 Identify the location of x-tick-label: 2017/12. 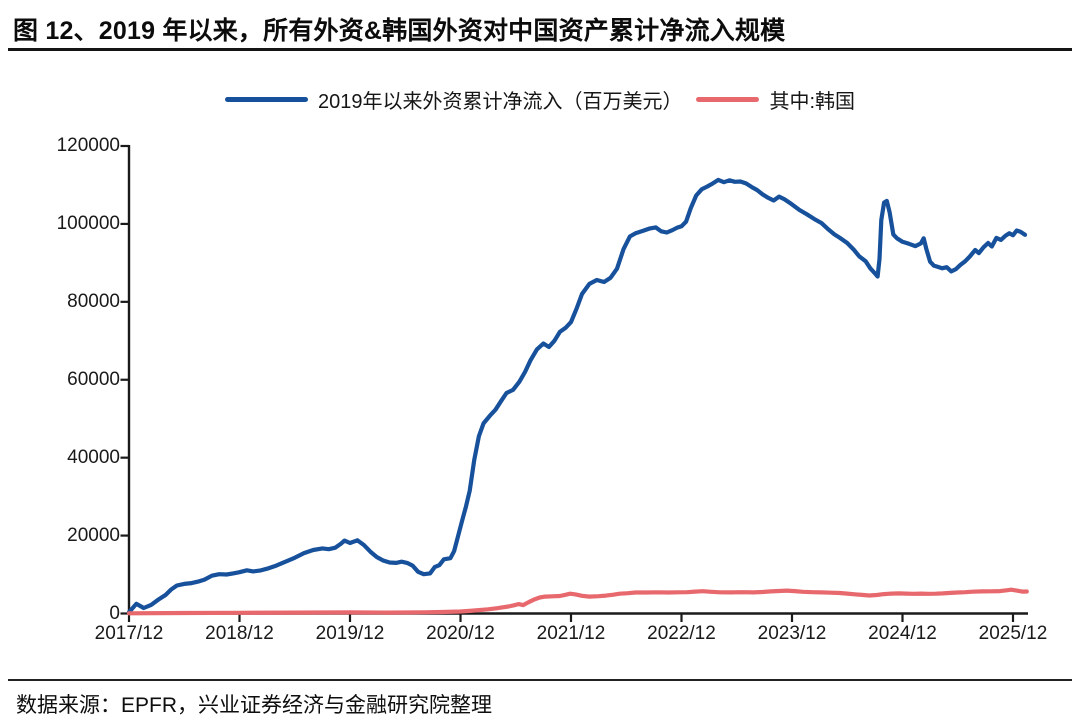
(129, 633).